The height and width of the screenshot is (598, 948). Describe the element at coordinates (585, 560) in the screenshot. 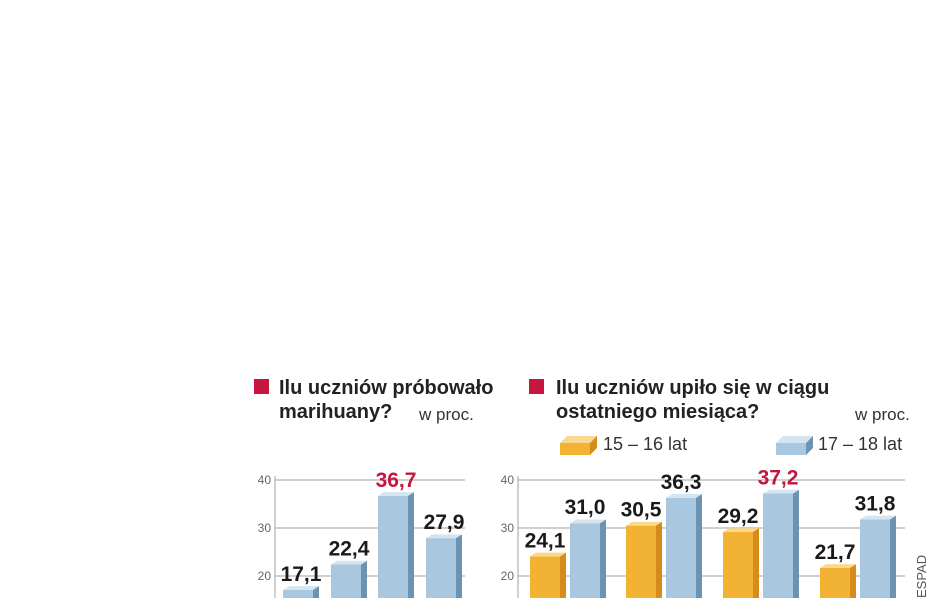

I see `chart2-bar-0-1-front` at that location.